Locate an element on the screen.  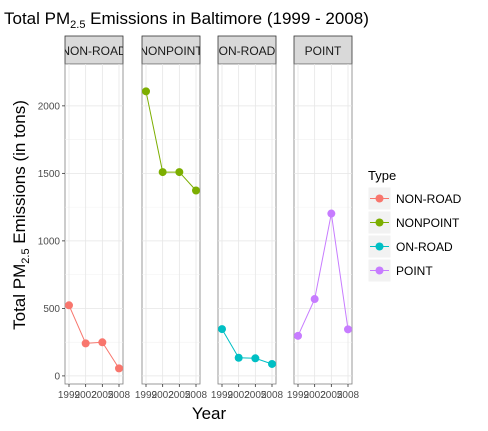
facet-panel: POINT is located at coordinates (323, 210).